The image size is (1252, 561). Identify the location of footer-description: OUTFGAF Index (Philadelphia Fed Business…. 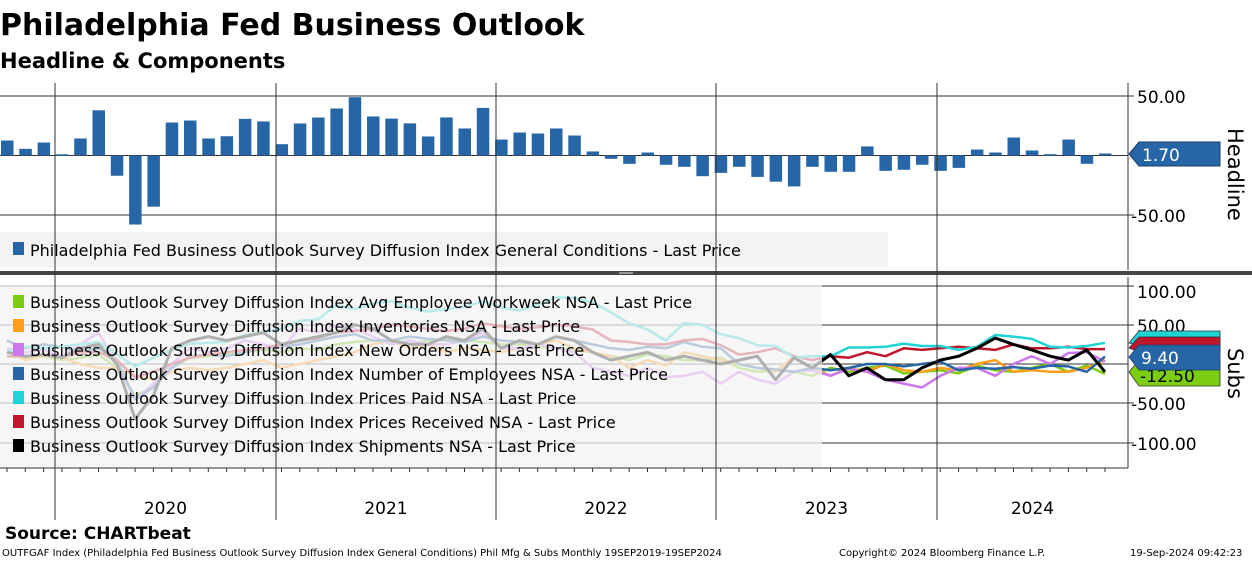
(362, 553).